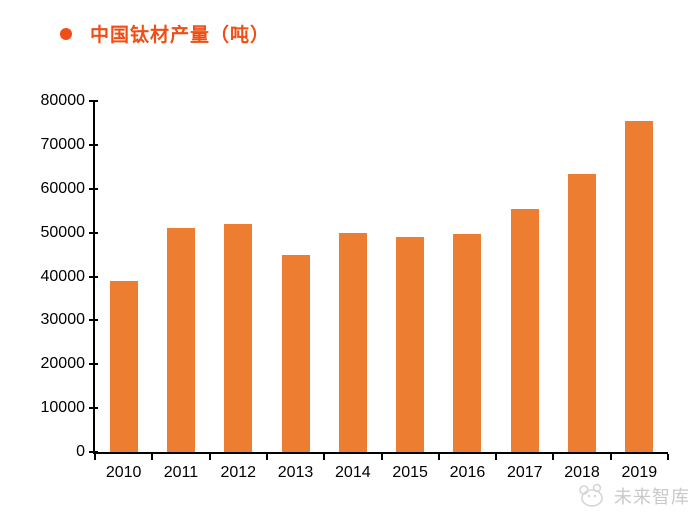  I want to click on x-axis-tick-label: 2019, so click(639, 472).